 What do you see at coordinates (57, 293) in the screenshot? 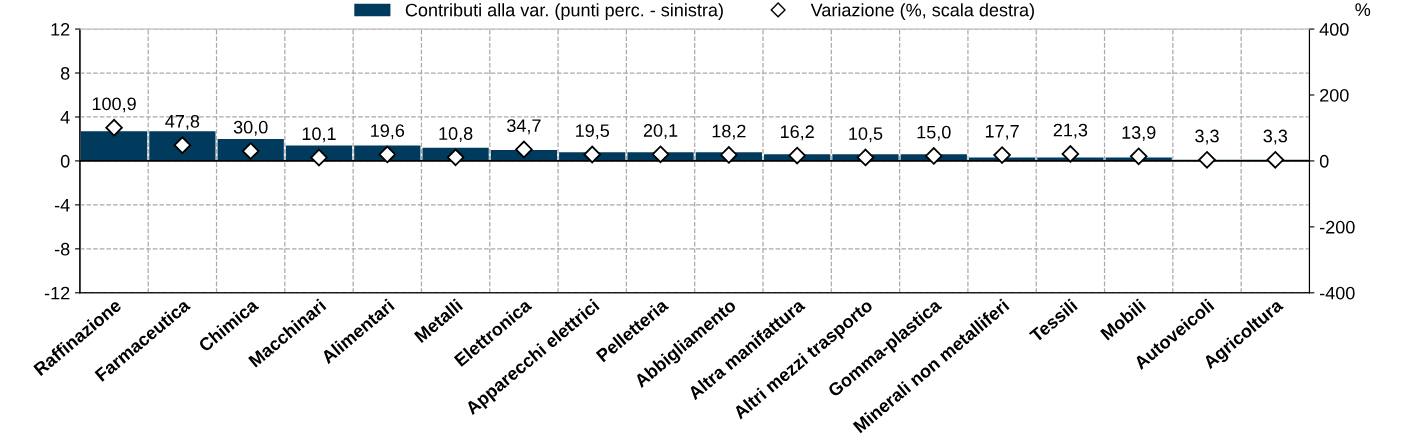
I see `y-tick-label: -12` at bounding box center [57, 293].